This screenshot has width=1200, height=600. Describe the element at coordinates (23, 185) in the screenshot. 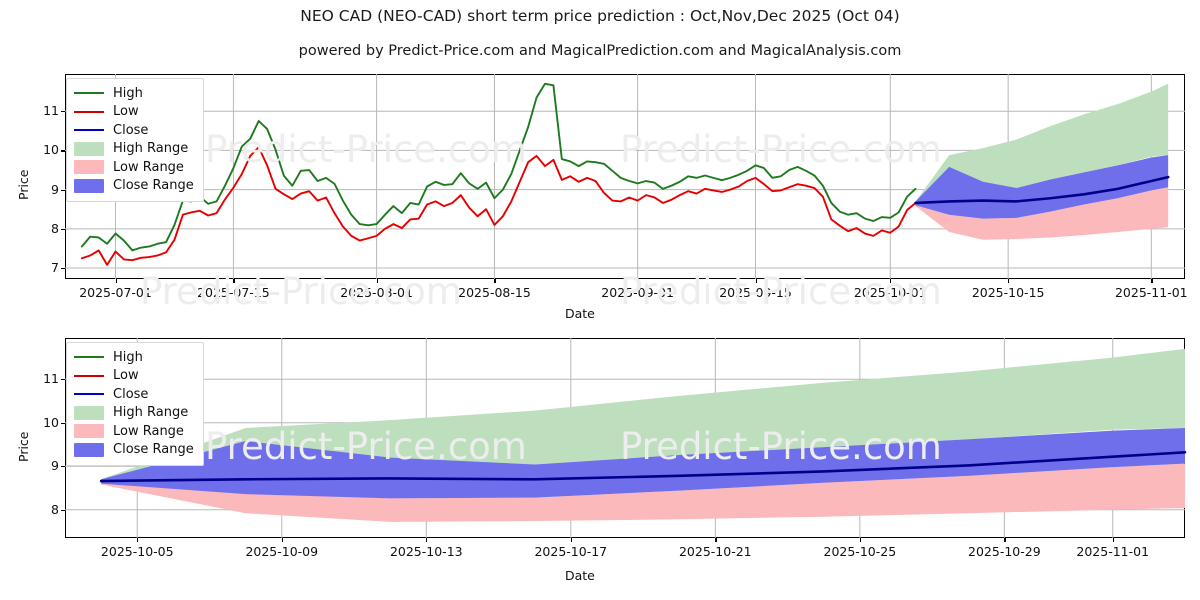

I see `overview-y-axis-label: Price` at that location.